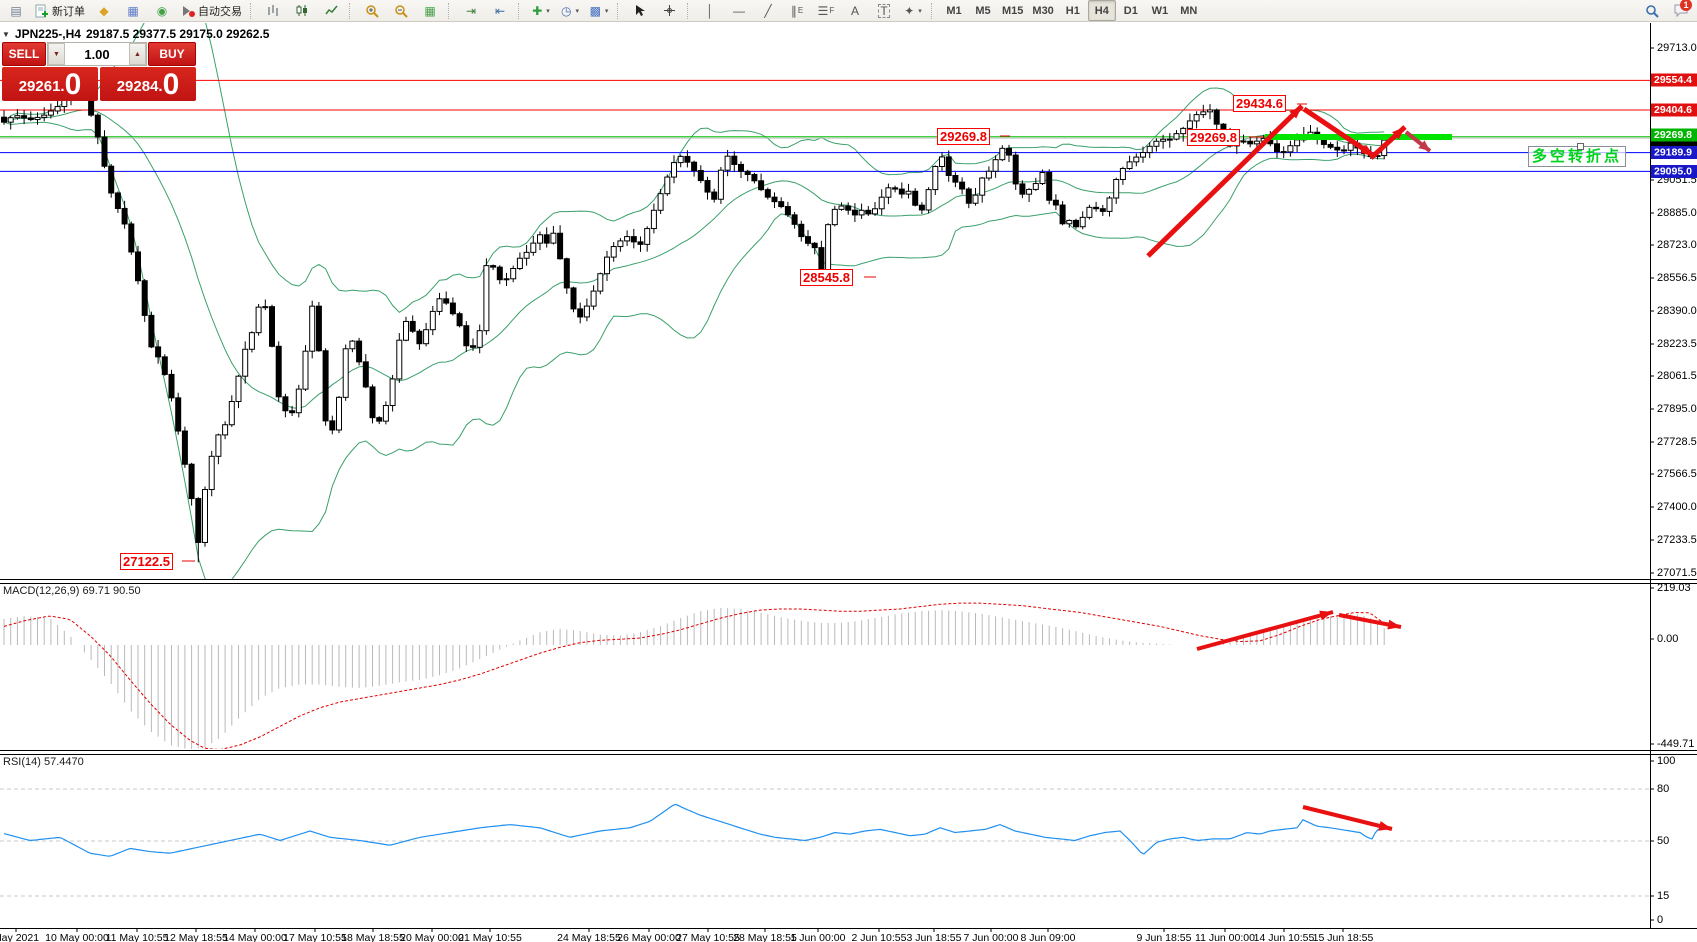  What do you see at coordinates (1048, 937) in the screenshot?
I see `svg-text: 8 Jun 09:00` at bounding box center [1048, 937].